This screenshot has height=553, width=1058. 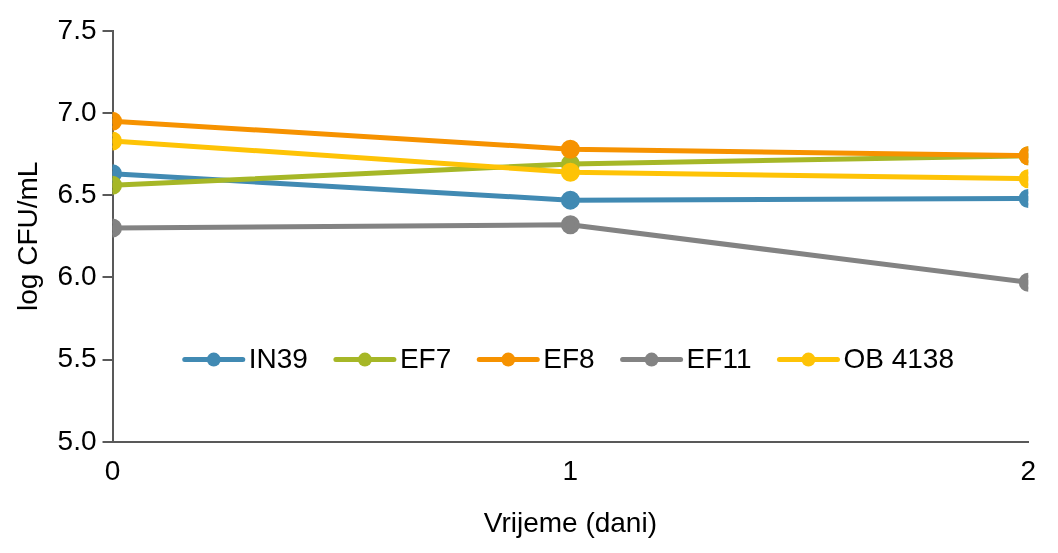 I want to click on y-tick-label: 6.0, so click(x=77, y=276).